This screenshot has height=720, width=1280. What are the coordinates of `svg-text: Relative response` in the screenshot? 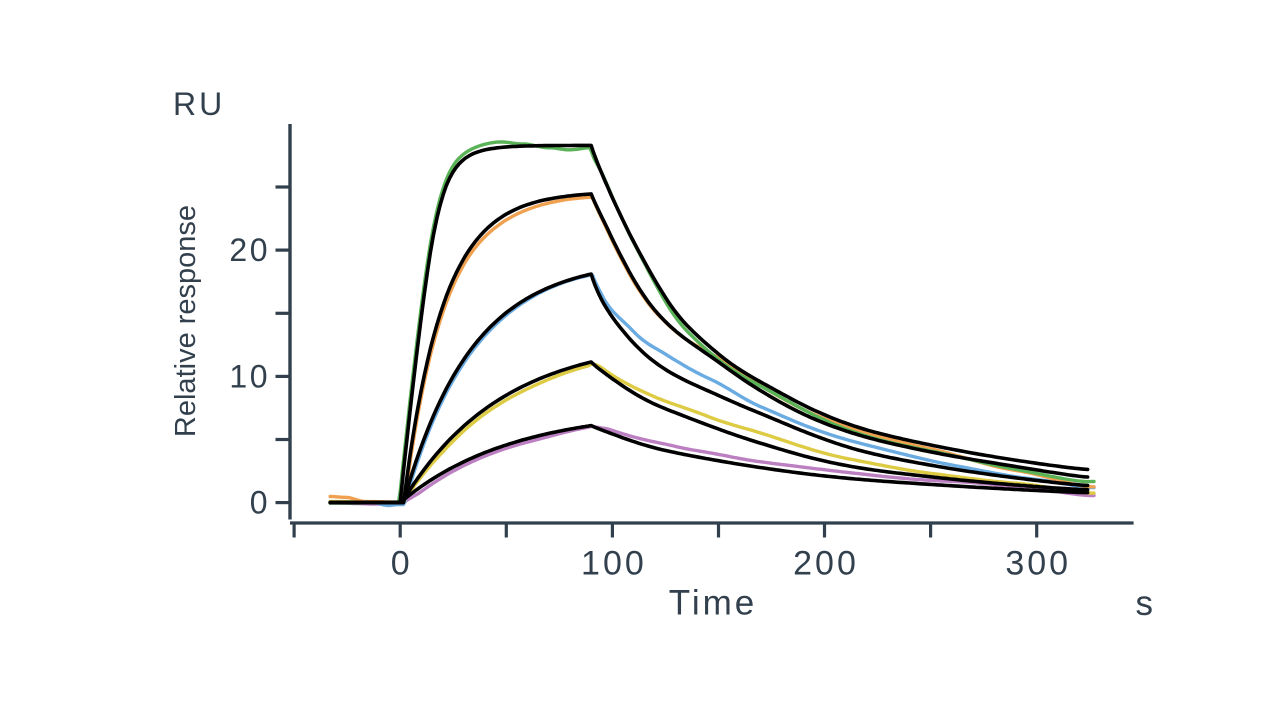 It's located at (186, 321).